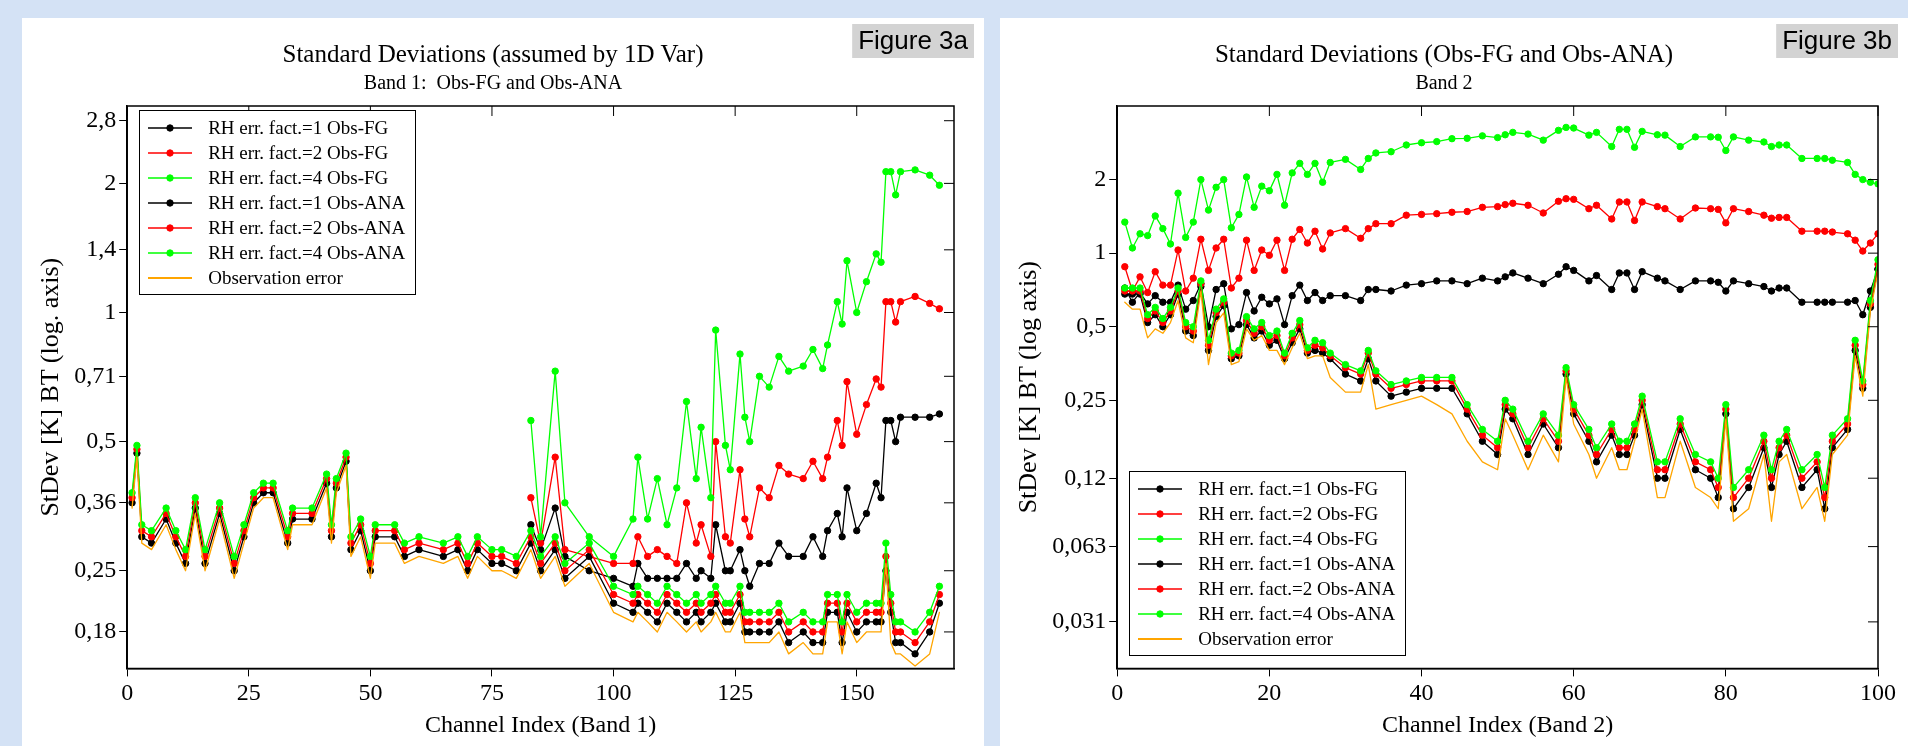 This screenshot has width=1908, height=746. What do you see at coordinates (1444, 53) in the screenshot?
I see `chart-title: Standard Deviations (Obs-FG and Obs-ANA)` at bounding box center [1444, 53].